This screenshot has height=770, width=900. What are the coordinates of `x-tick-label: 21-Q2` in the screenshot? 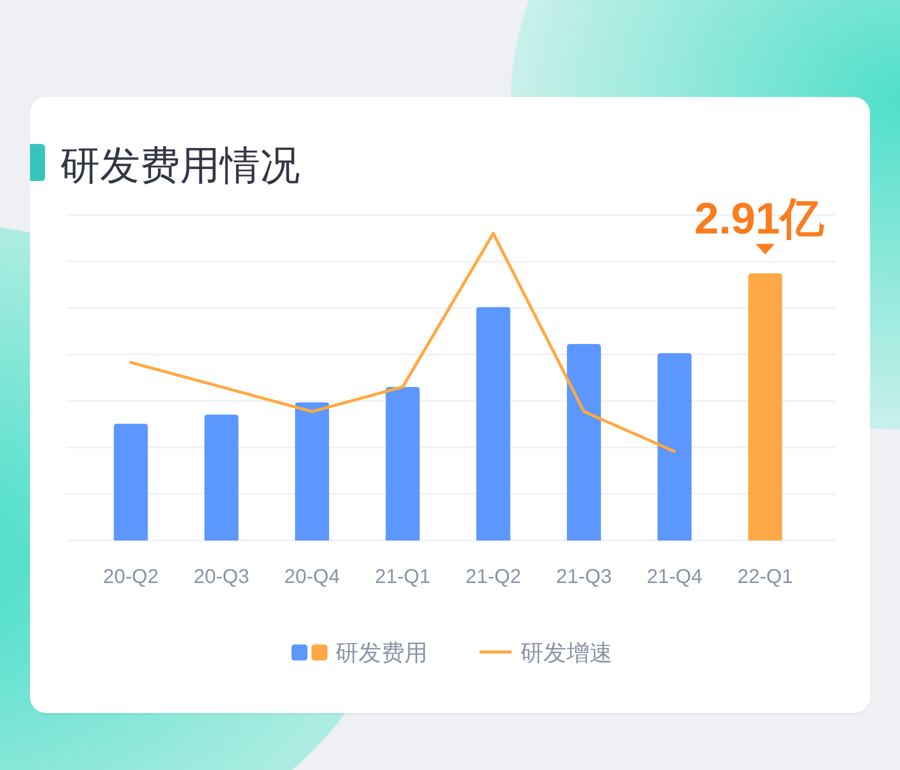 It's located at (494, 577).